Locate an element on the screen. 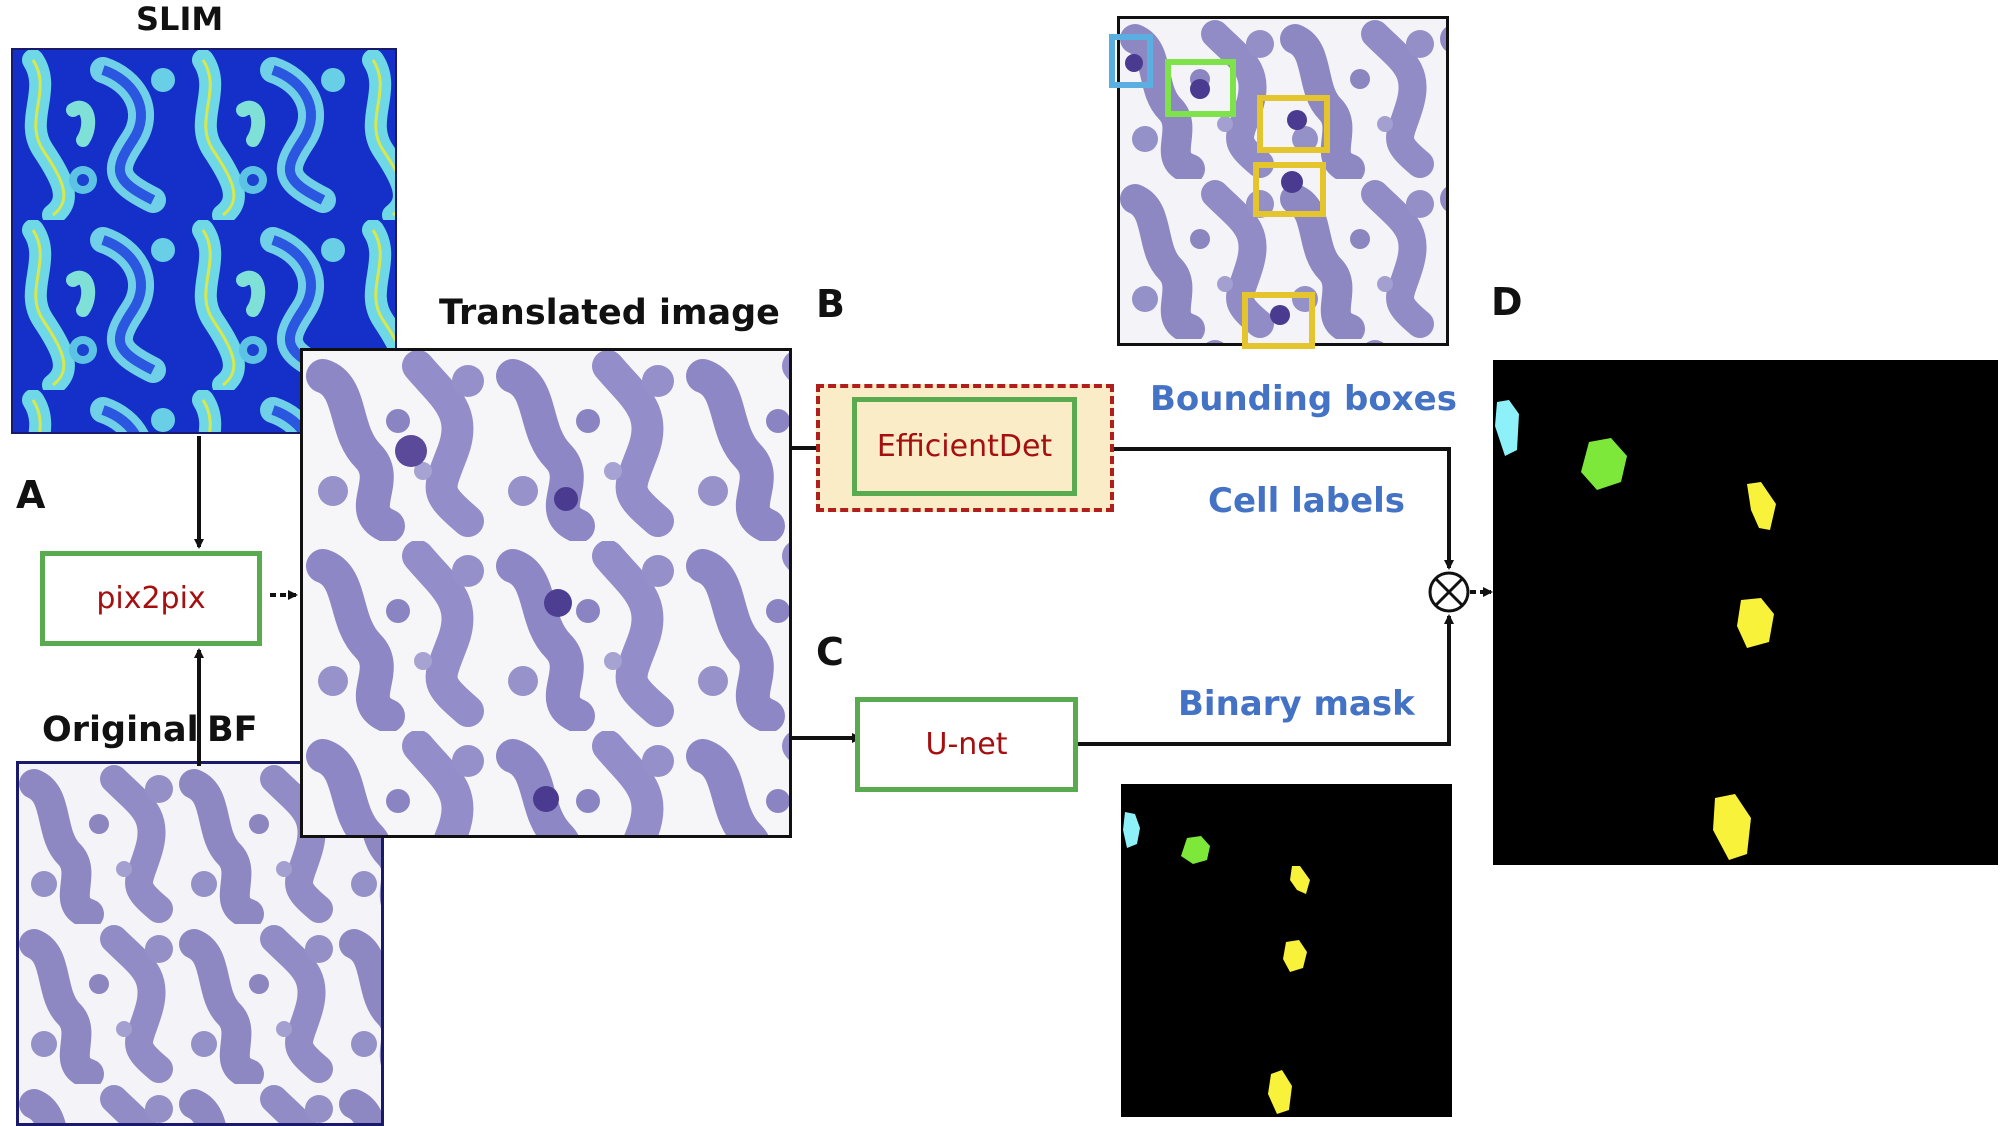 The width and height of the screenshot is (2000, 1126). binary-mask-image is located at coordinates (1286, 950).